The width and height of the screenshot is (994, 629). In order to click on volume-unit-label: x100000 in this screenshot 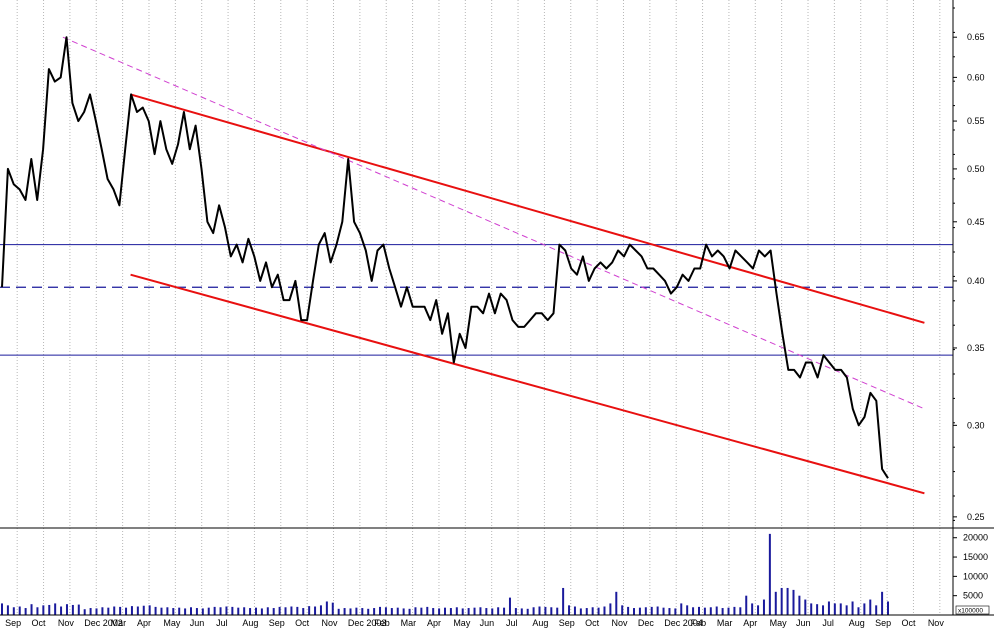, I will do `click(970, 611)`.